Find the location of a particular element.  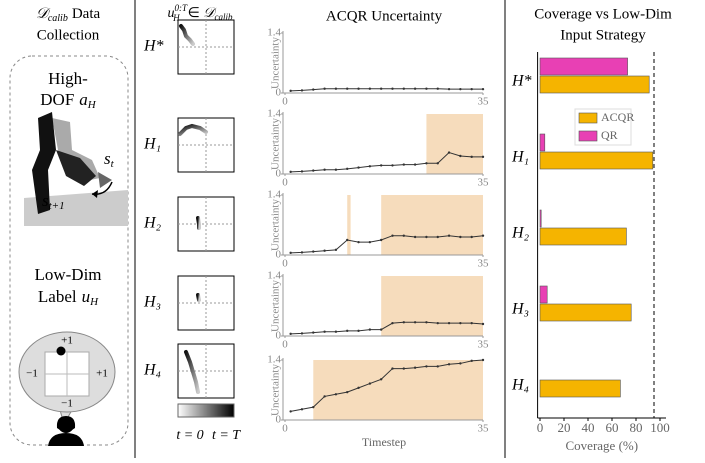

axis-label: +1 is located at coordinates (102, 374).